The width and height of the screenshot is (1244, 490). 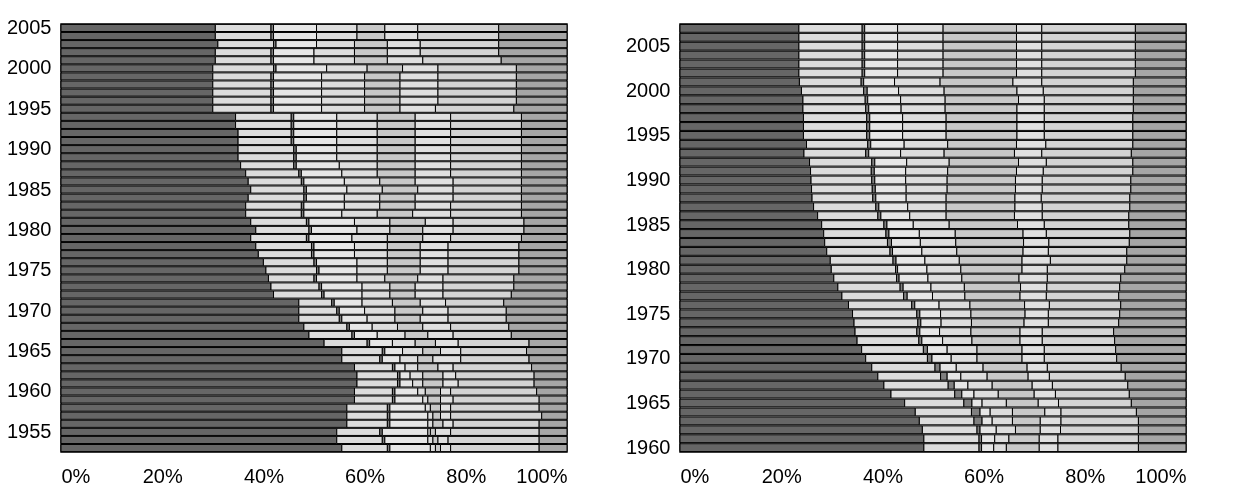 I want to click on y-tick-label: 1955, so click(x=29, y=430).